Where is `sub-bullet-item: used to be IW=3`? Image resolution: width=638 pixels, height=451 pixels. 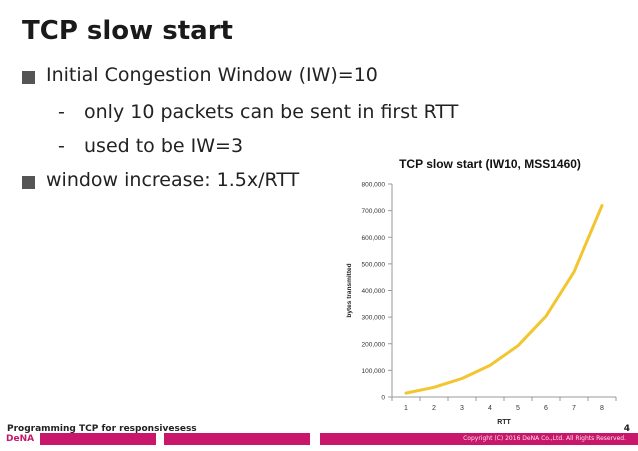
sub-bullet-item: used to be IW=3 is located at coordinates (164, 146).